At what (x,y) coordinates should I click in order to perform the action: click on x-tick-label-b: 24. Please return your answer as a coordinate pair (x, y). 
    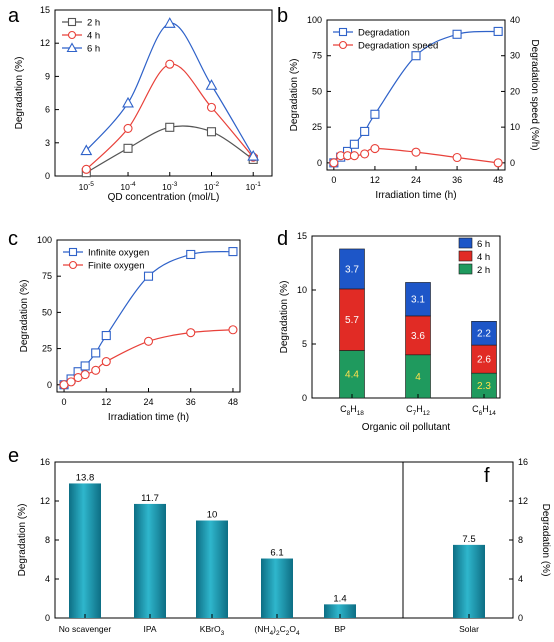
    Looking at the image, I should click on (416, 180).